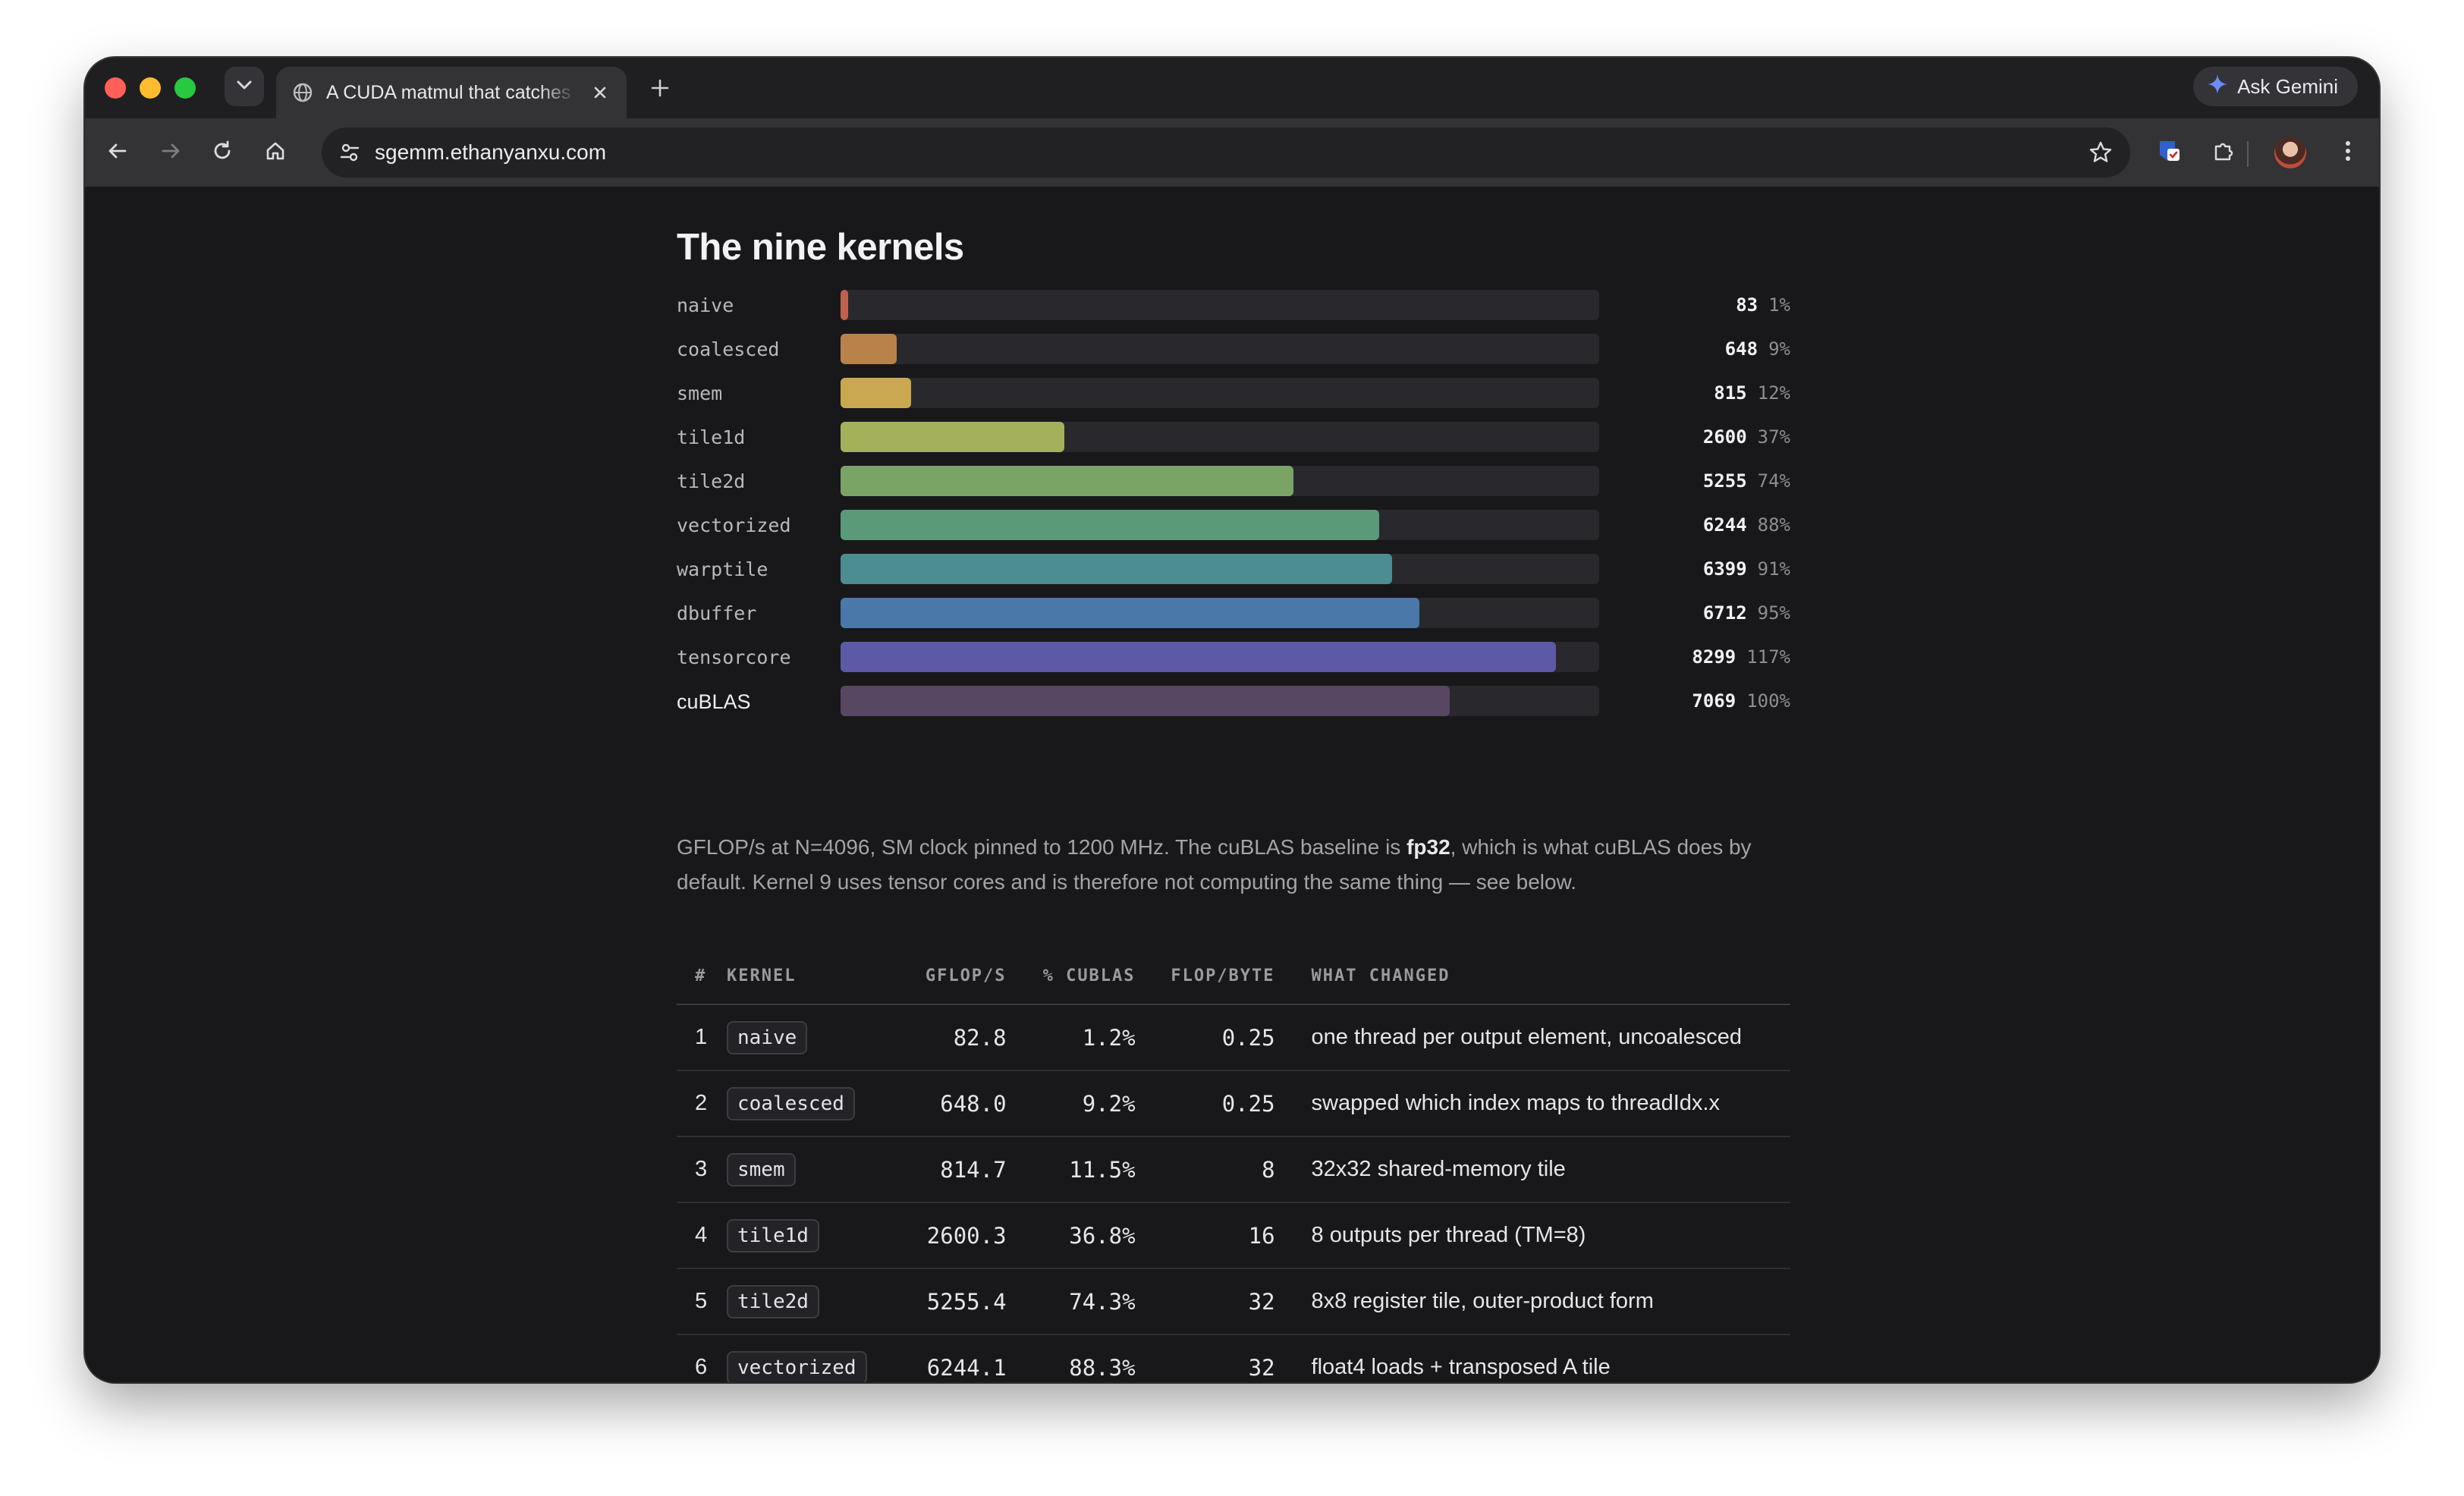 This screenshot has width=2464, height=1496. I want to click on gflops-value: 5255.4, so click(936, 1301).